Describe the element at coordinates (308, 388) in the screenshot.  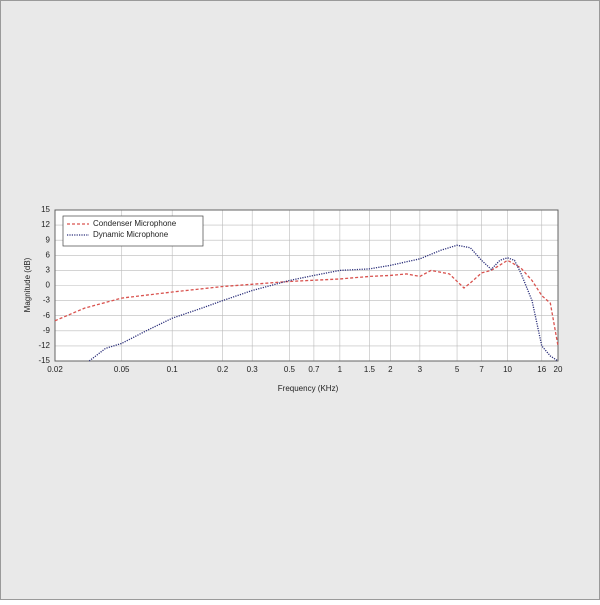
I see `x-axis-title: Frequency (KHz)` at that location.